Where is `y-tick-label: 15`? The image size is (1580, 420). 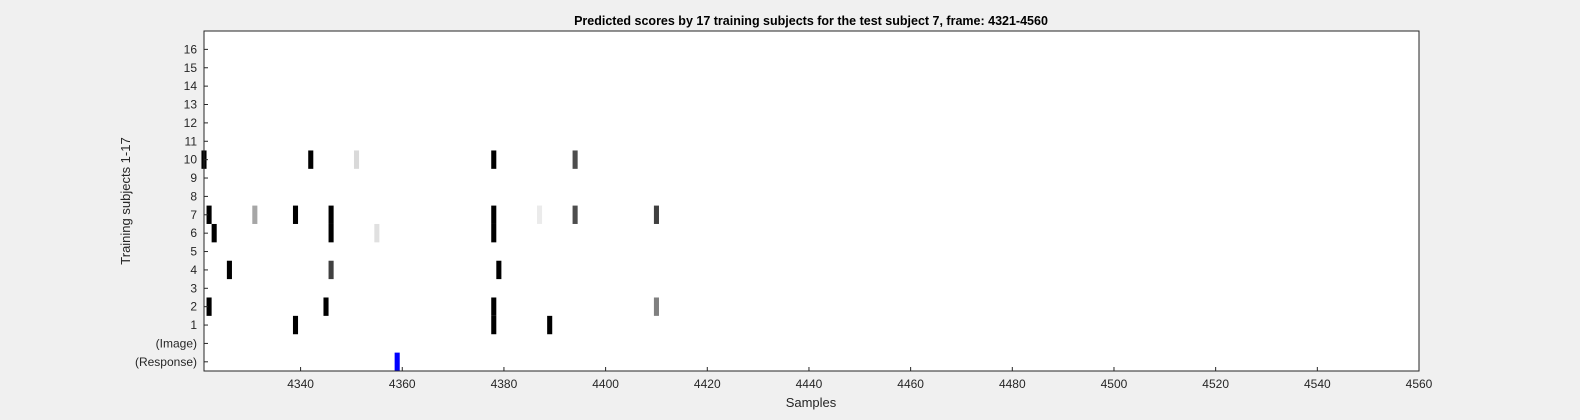
y-tick-label: 15 is located at coordinates (191, 68).